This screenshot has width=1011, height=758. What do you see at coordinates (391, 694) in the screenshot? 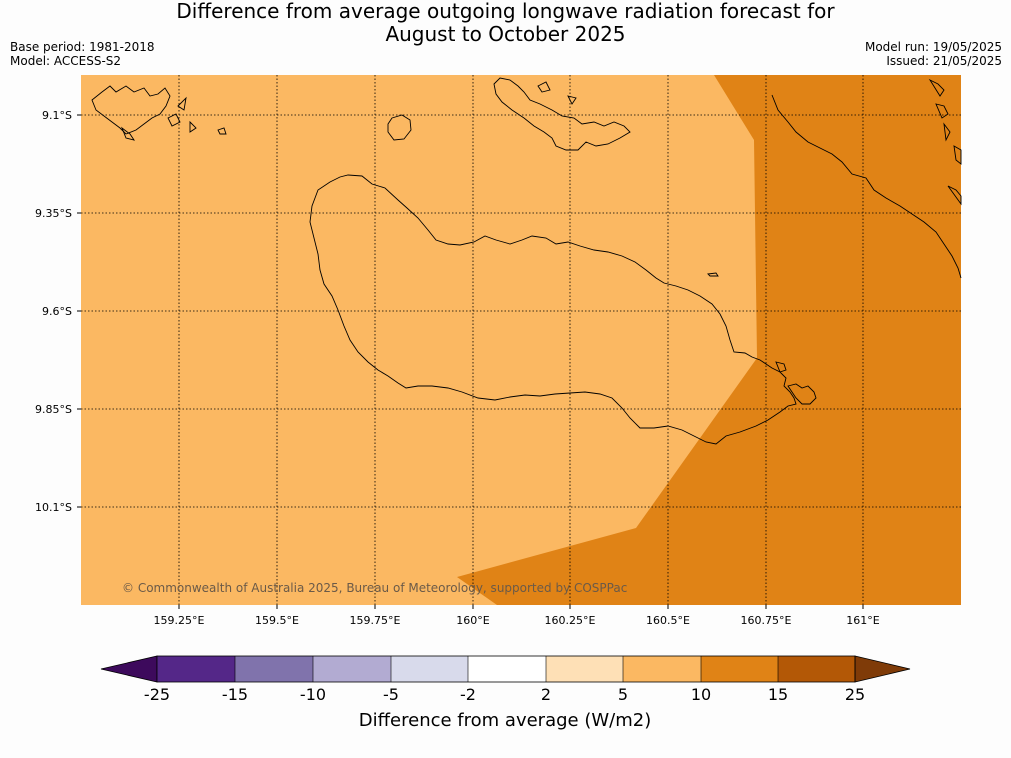
I see `colorbar-tick-label: -5` at bounding box center [391, 694].